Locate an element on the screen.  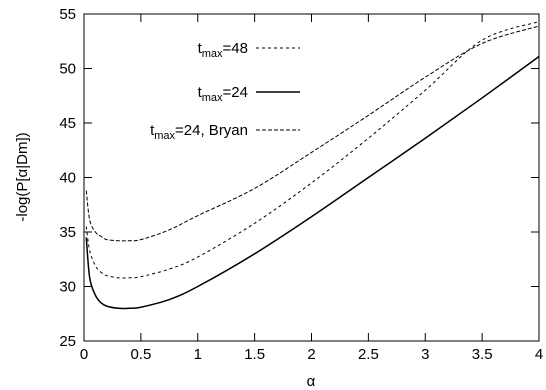
x-tick-label: 2.5 is located at coordinates (368, 354).